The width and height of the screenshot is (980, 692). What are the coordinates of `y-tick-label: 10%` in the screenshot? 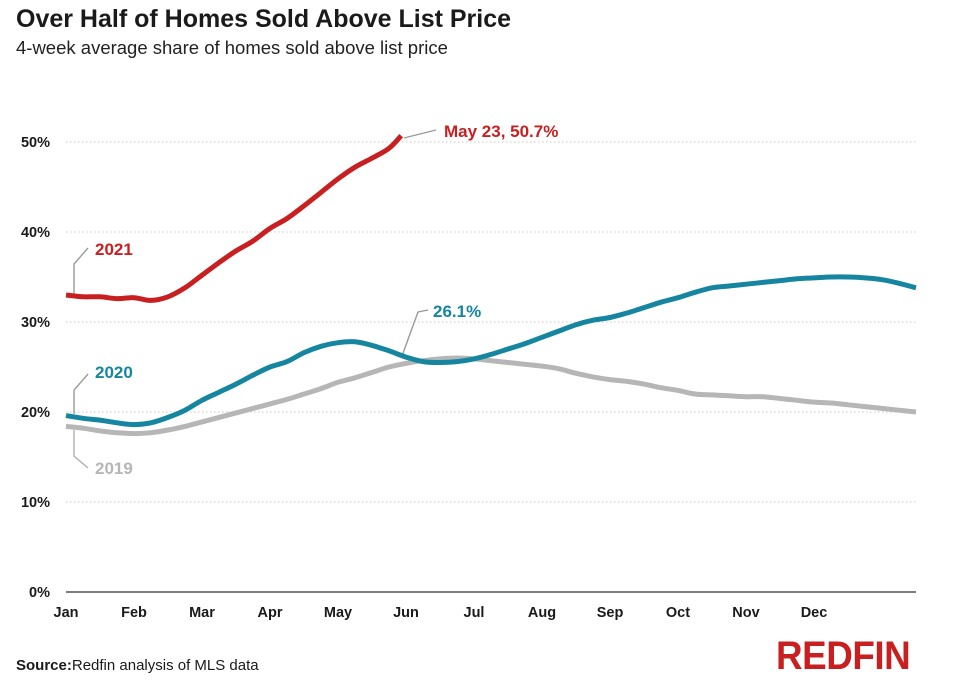 It's located at (35, 503).